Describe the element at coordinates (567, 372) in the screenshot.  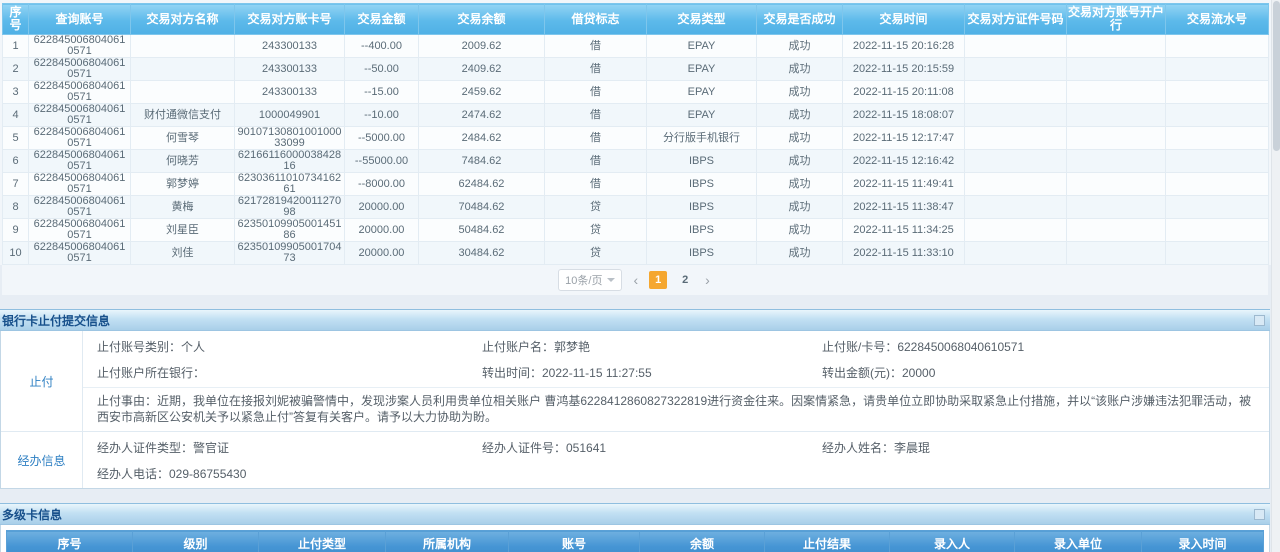
I see `field-transfer-time: 转出时间：2022-11-15 11:27:55` at that location.